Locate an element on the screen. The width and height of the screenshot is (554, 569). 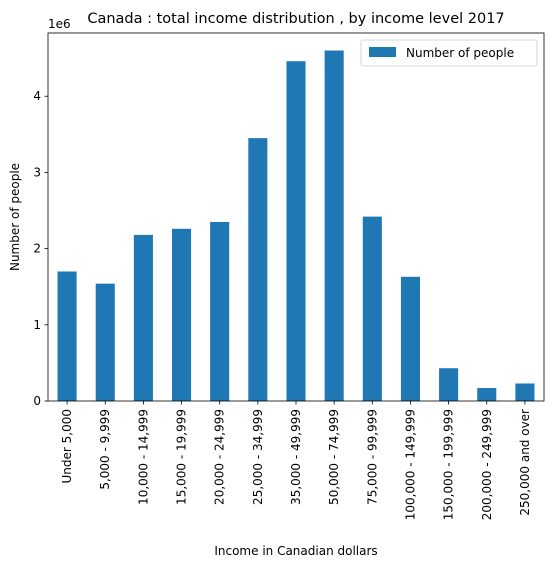
legend-swatch is located at coordinates (382, 52).